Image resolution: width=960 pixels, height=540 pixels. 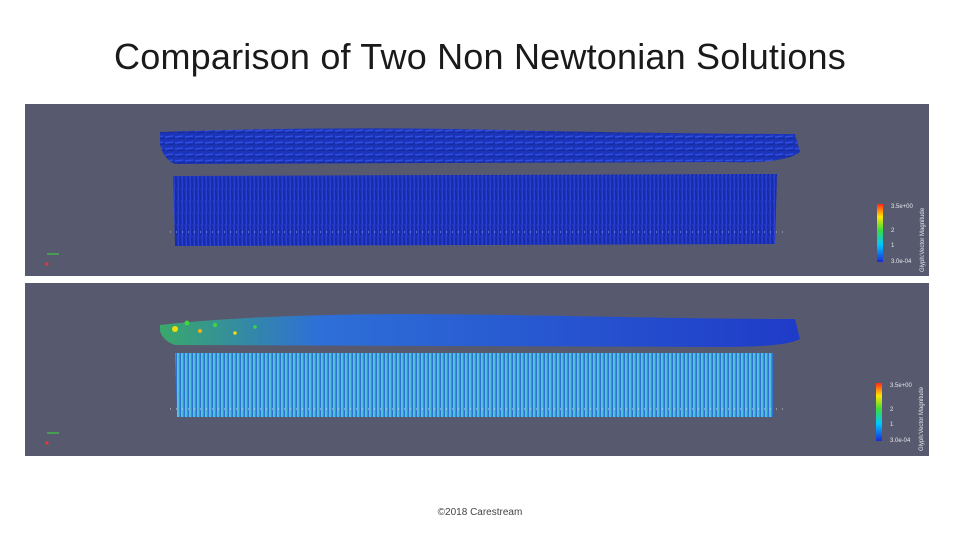 I want to click on inlet-hotspots, so click(x=214, y=327).